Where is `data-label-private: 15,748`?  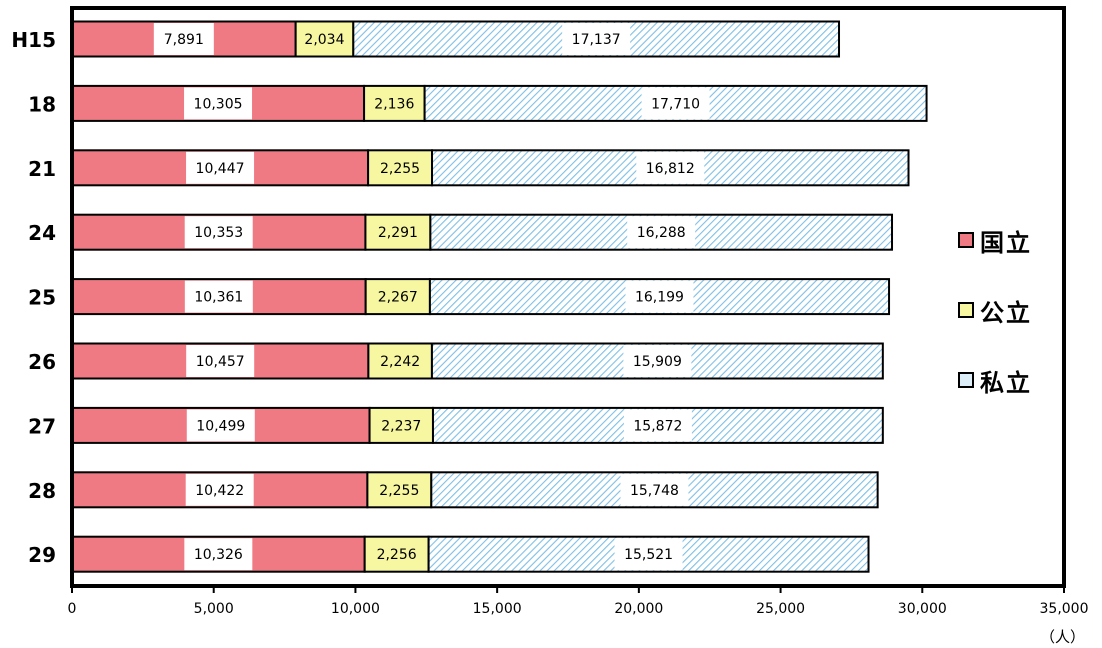 data-label-private: 15,748 is located at coordinates (654, 491).